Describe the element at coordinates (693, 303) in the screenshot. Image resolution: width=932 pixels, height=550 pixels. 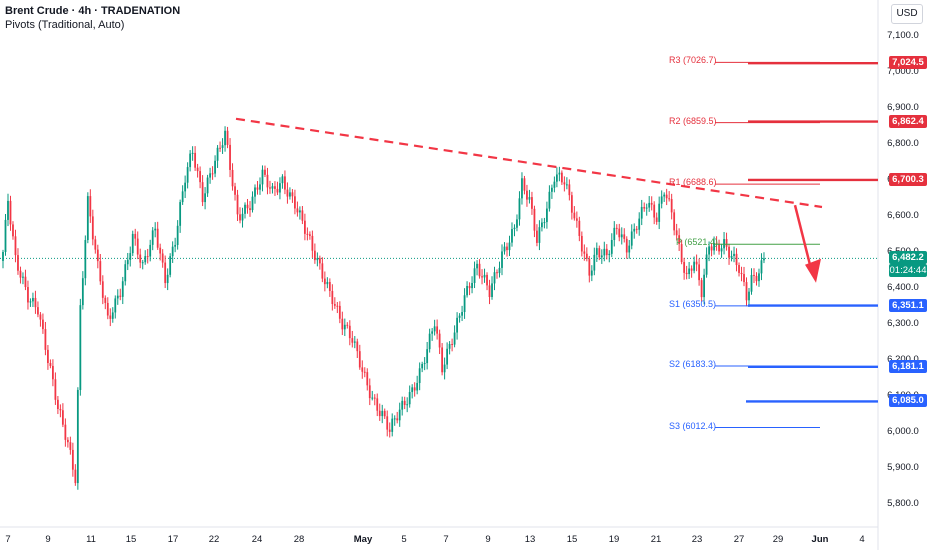
I see `pivot-label-s1: S1 (6350.5)` at that location.